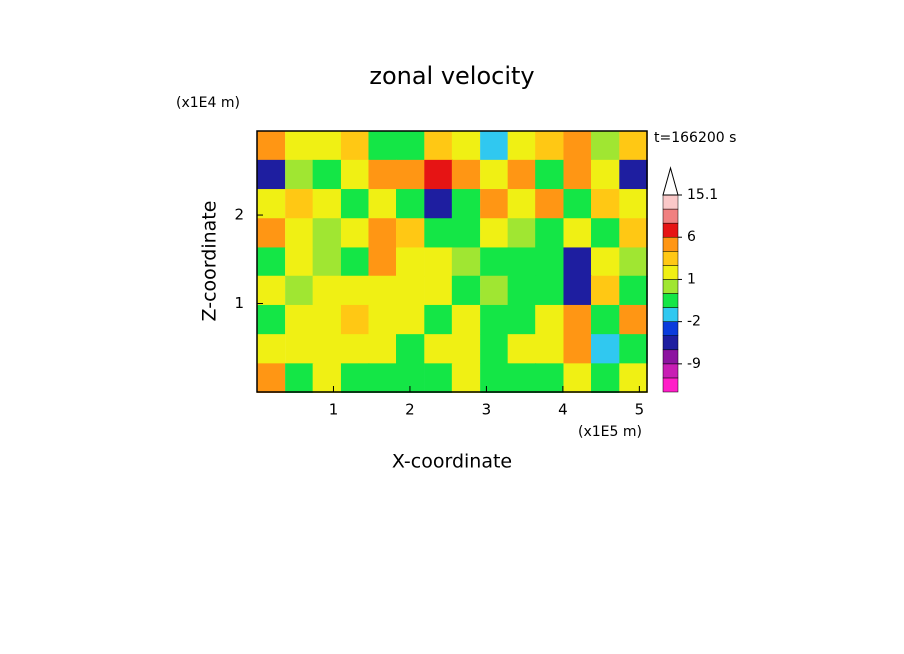 This screenshot has height=654, width=904. I want to click on chart-title: zonal velocity, so click(451, 76).